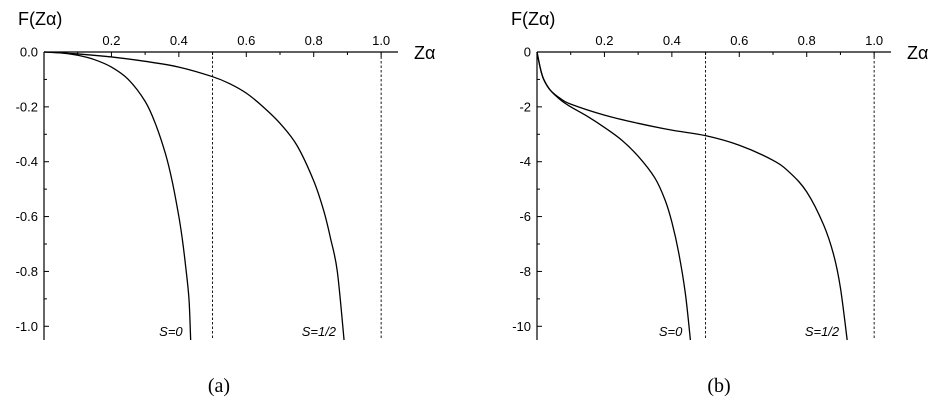  I want to click on y-tick-label: -8, so click(525, 271).